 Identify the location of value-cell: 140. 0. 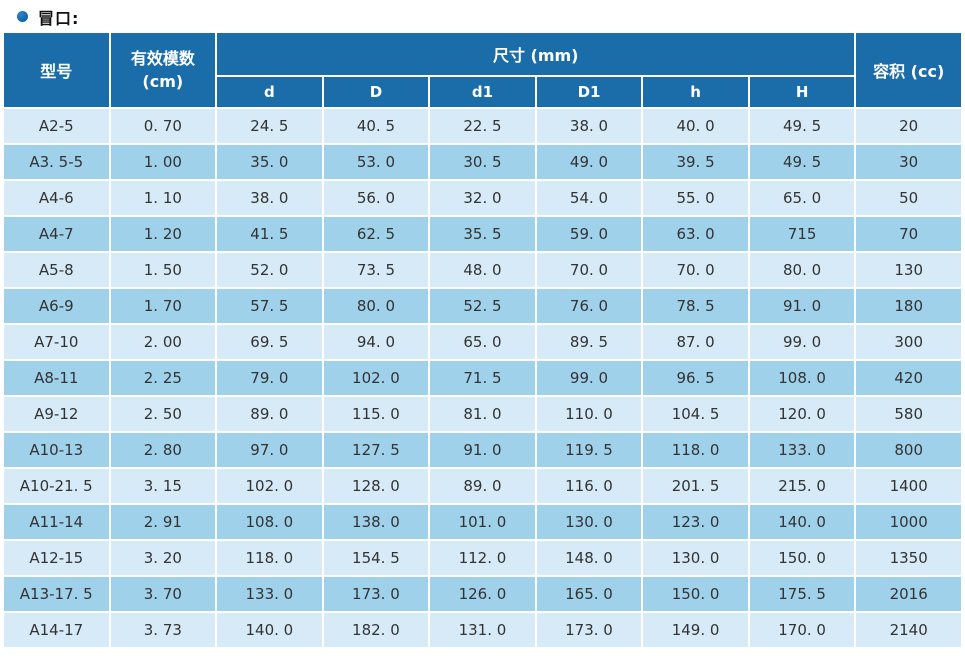
(802, 522).